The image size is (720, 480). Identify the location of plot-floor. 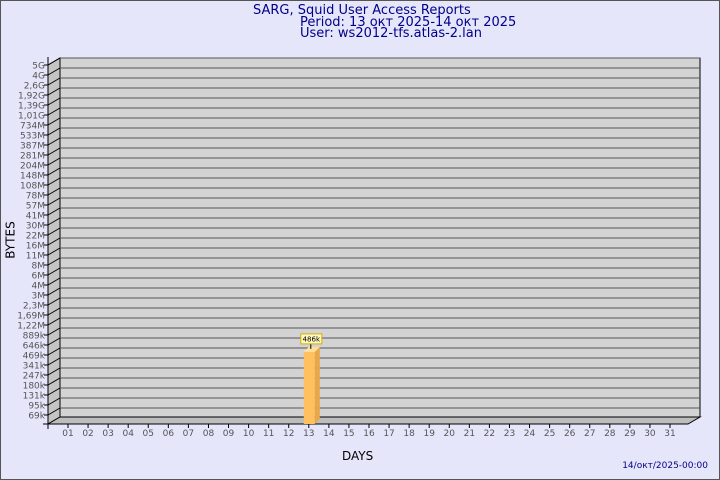
(374, 420).